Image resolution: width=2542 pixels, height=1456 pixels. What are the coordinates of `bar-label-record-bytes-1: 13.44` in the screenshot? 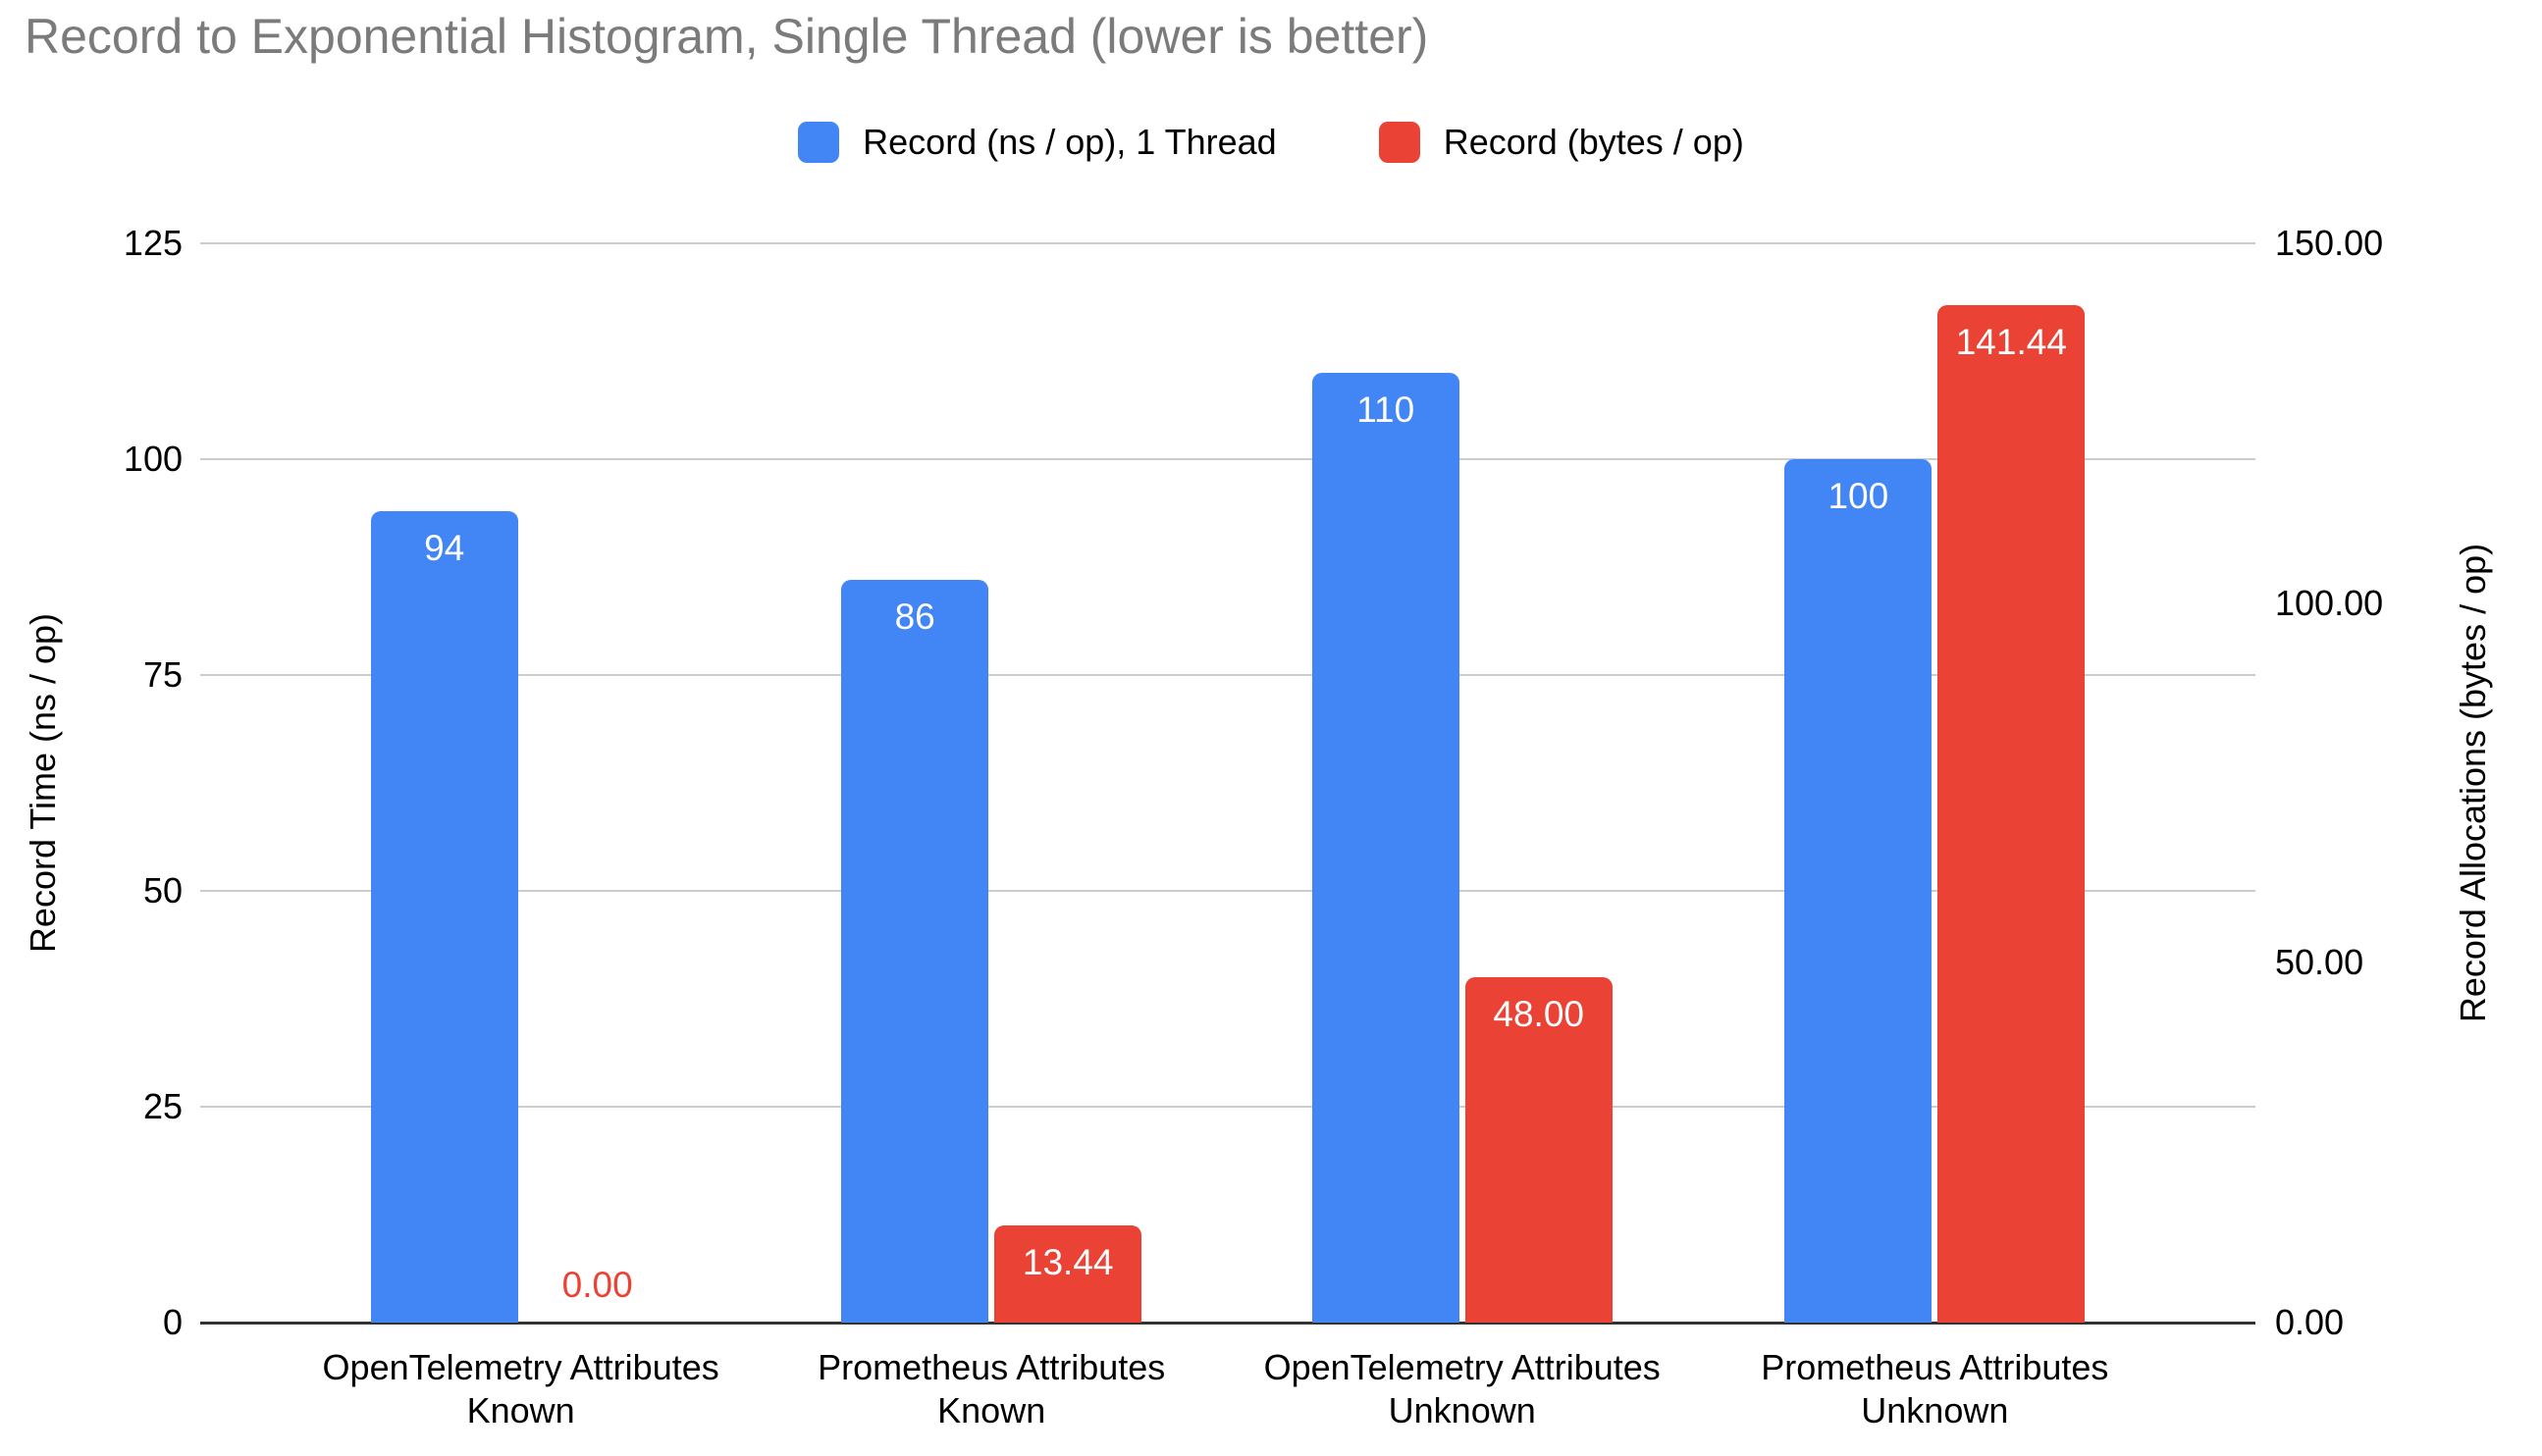 It's located at (1068, 1262).